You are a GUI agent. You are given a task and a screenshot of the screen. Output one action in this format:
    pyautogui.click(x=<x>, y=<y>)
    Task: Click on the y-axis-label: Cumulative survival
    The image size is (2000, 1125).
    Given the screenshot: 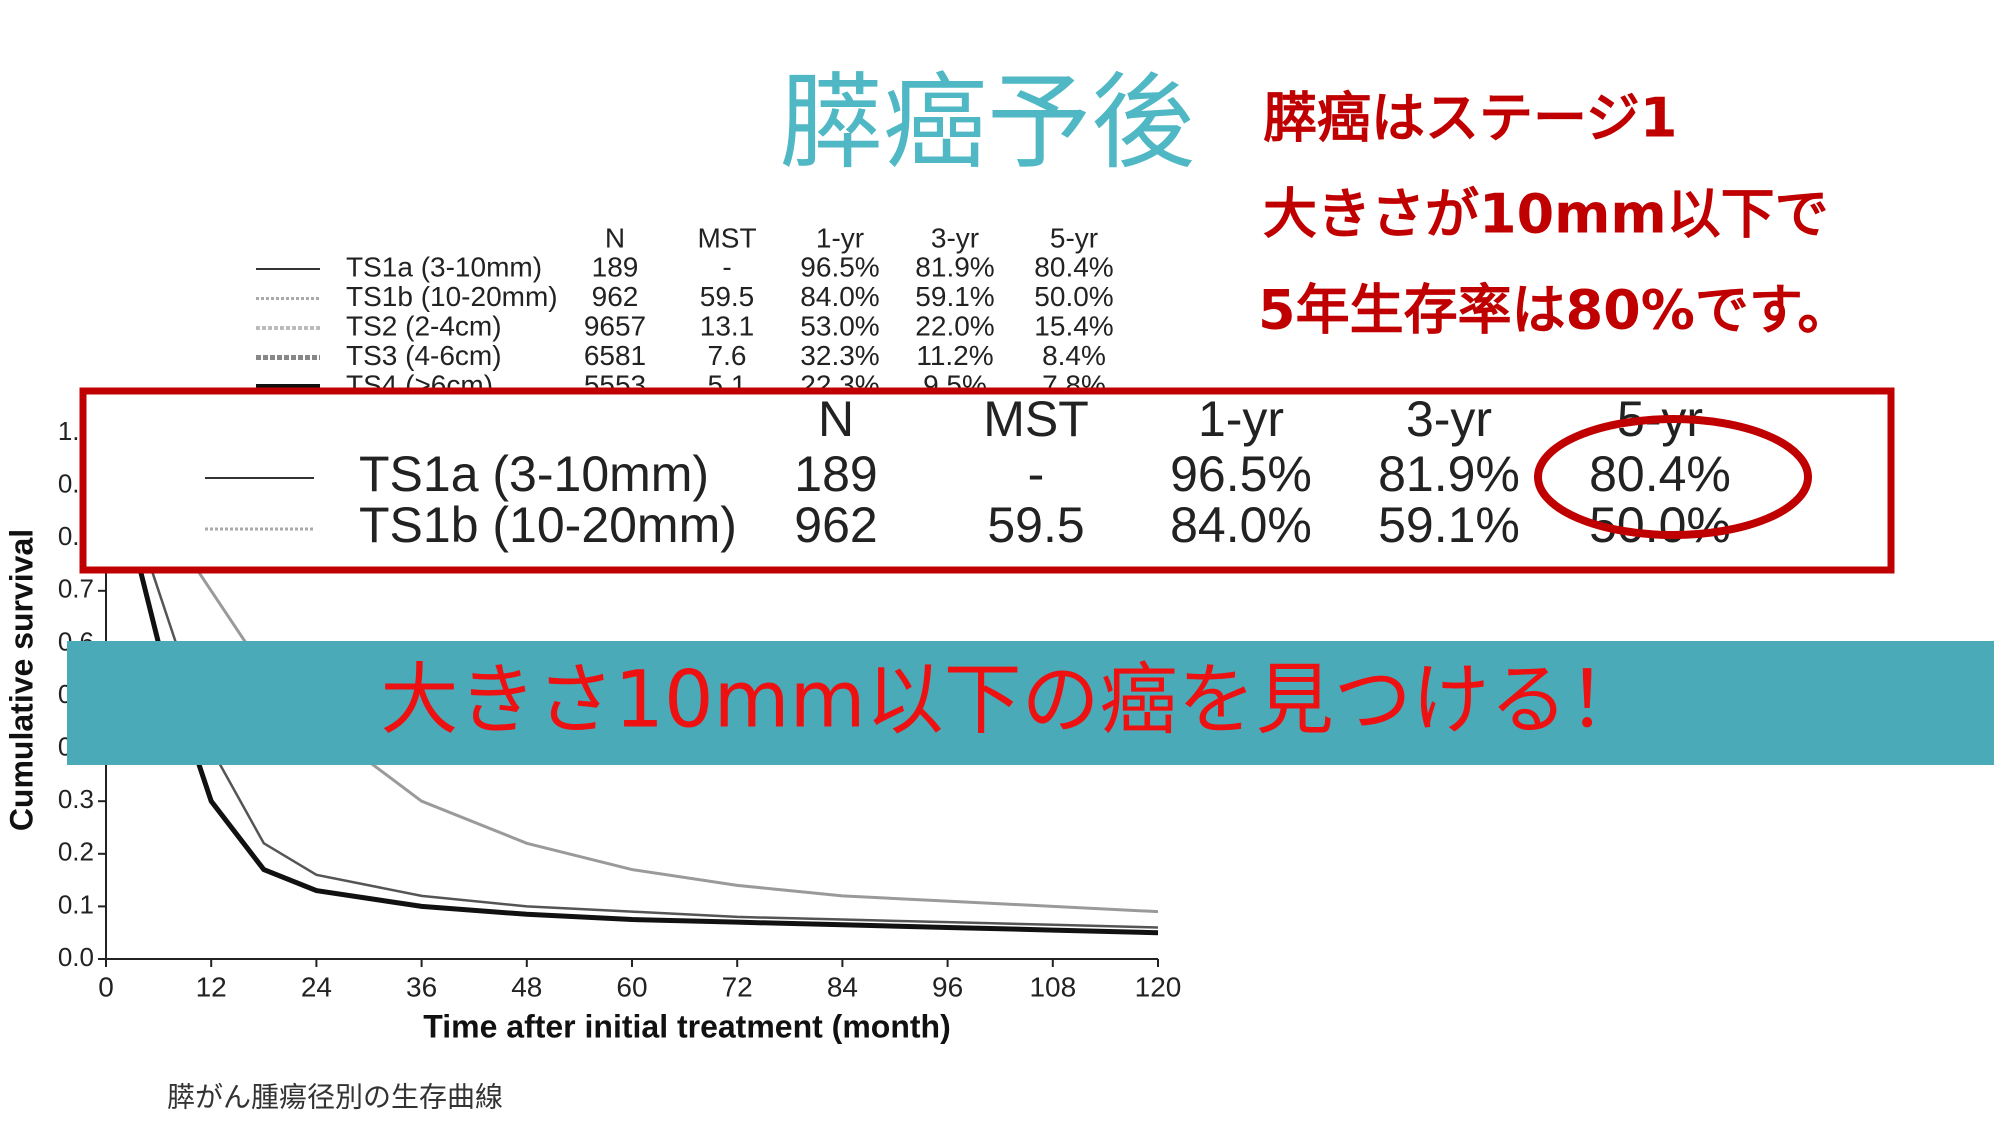 What is the action you would take?
    pyautogui.click(x=21, y=680)
    